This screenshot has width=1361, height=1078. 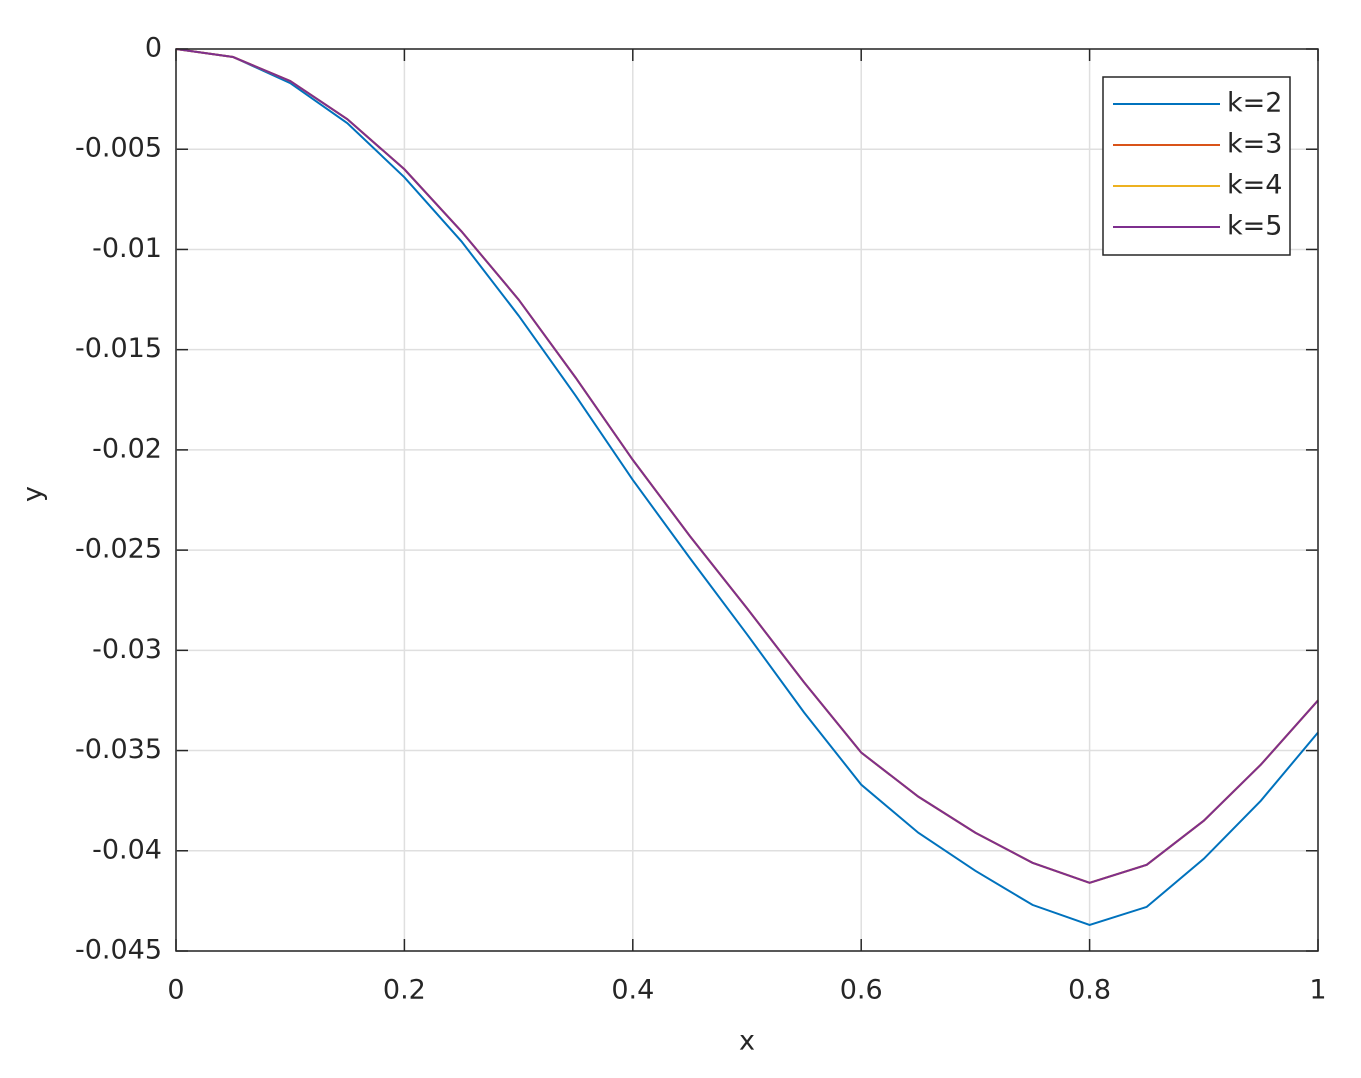 I want to click on legend-label: k=2, so click(x=1254, y=103).